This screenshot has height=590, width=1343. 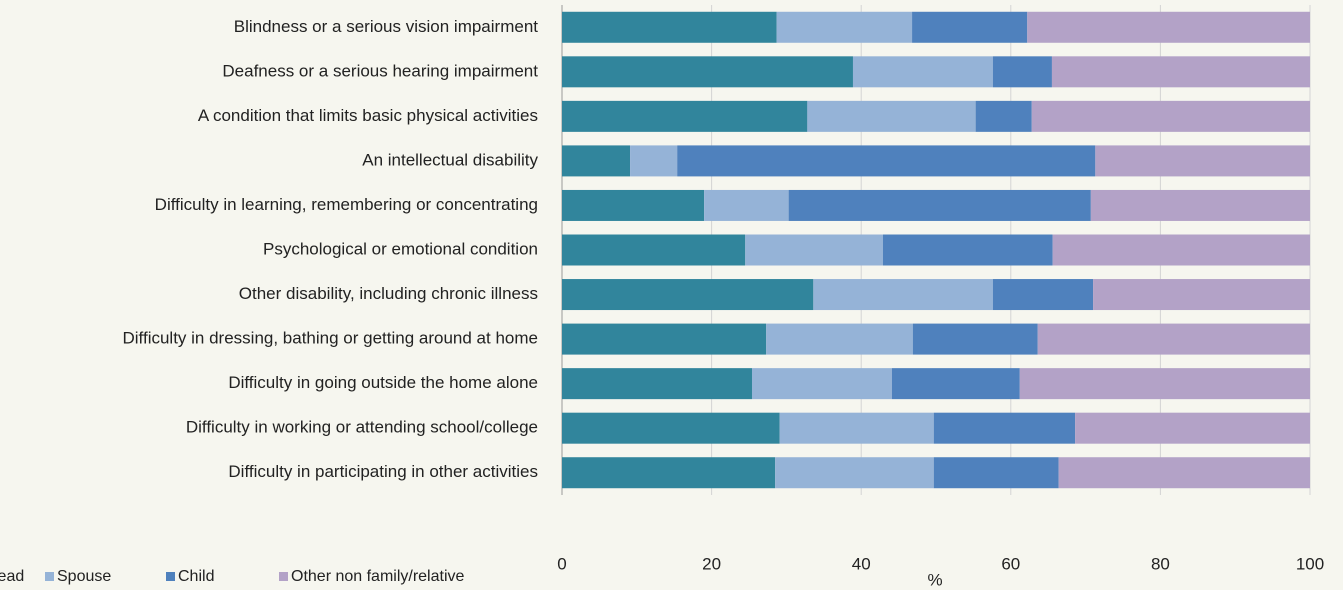 What do you see at coordinates (450, 159) in the screenshot?
I see `y-tick-label: An intellectual disability` at bounding box center [450, 159].